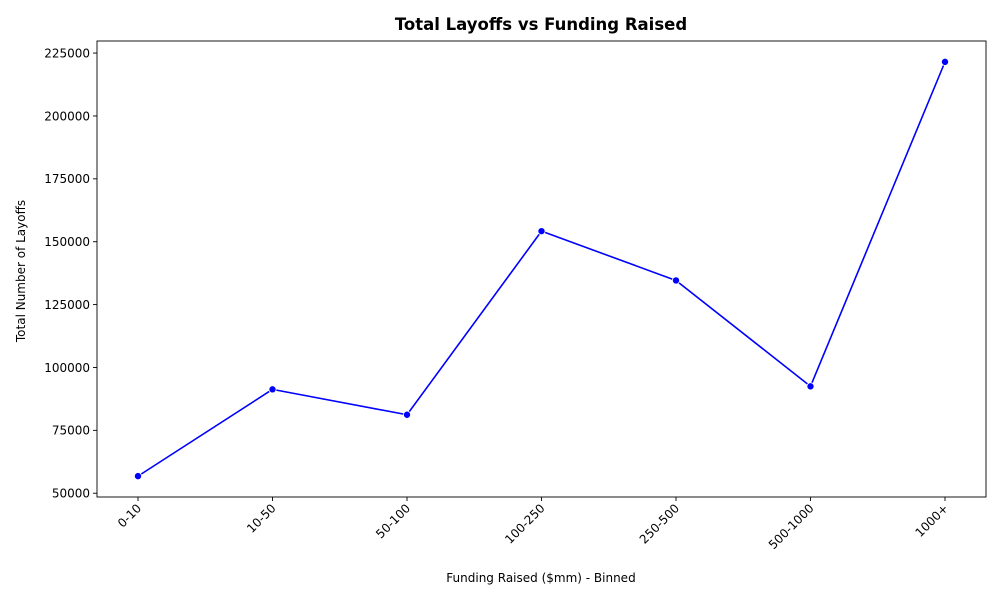 The width and height of the screenshot is (1000, 600). Describe the element at coordinates (71, 494) in the screenshot. I see `y-tick-label: 50000` at that location.